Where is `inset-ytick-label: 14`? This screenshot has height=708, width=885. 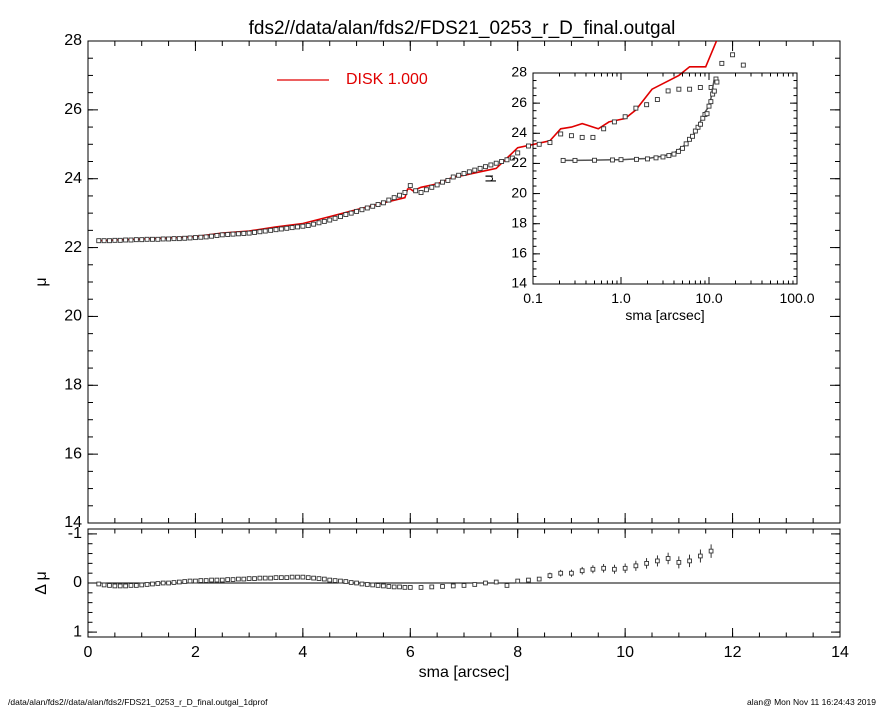
inset-ytick-label: 14 is located at coordinates (519, 283).